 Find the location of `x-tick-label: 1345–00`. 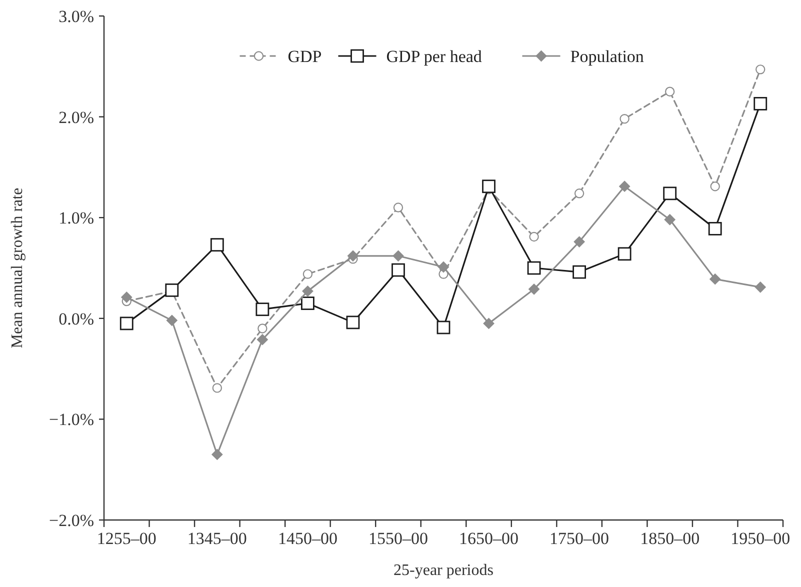

x-tick-label: 1345–00 is located at coordinates (217, 538).